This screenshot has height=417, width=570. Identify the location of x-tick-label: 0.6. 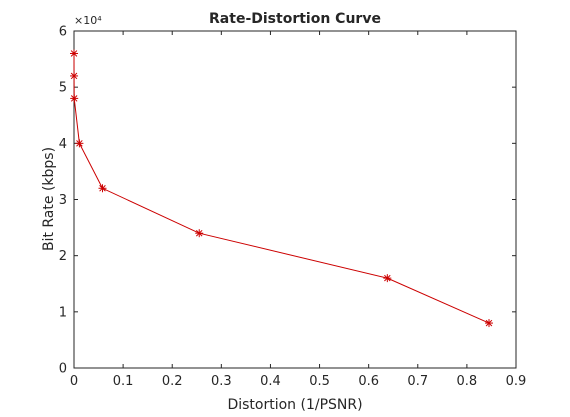
(368, 381).